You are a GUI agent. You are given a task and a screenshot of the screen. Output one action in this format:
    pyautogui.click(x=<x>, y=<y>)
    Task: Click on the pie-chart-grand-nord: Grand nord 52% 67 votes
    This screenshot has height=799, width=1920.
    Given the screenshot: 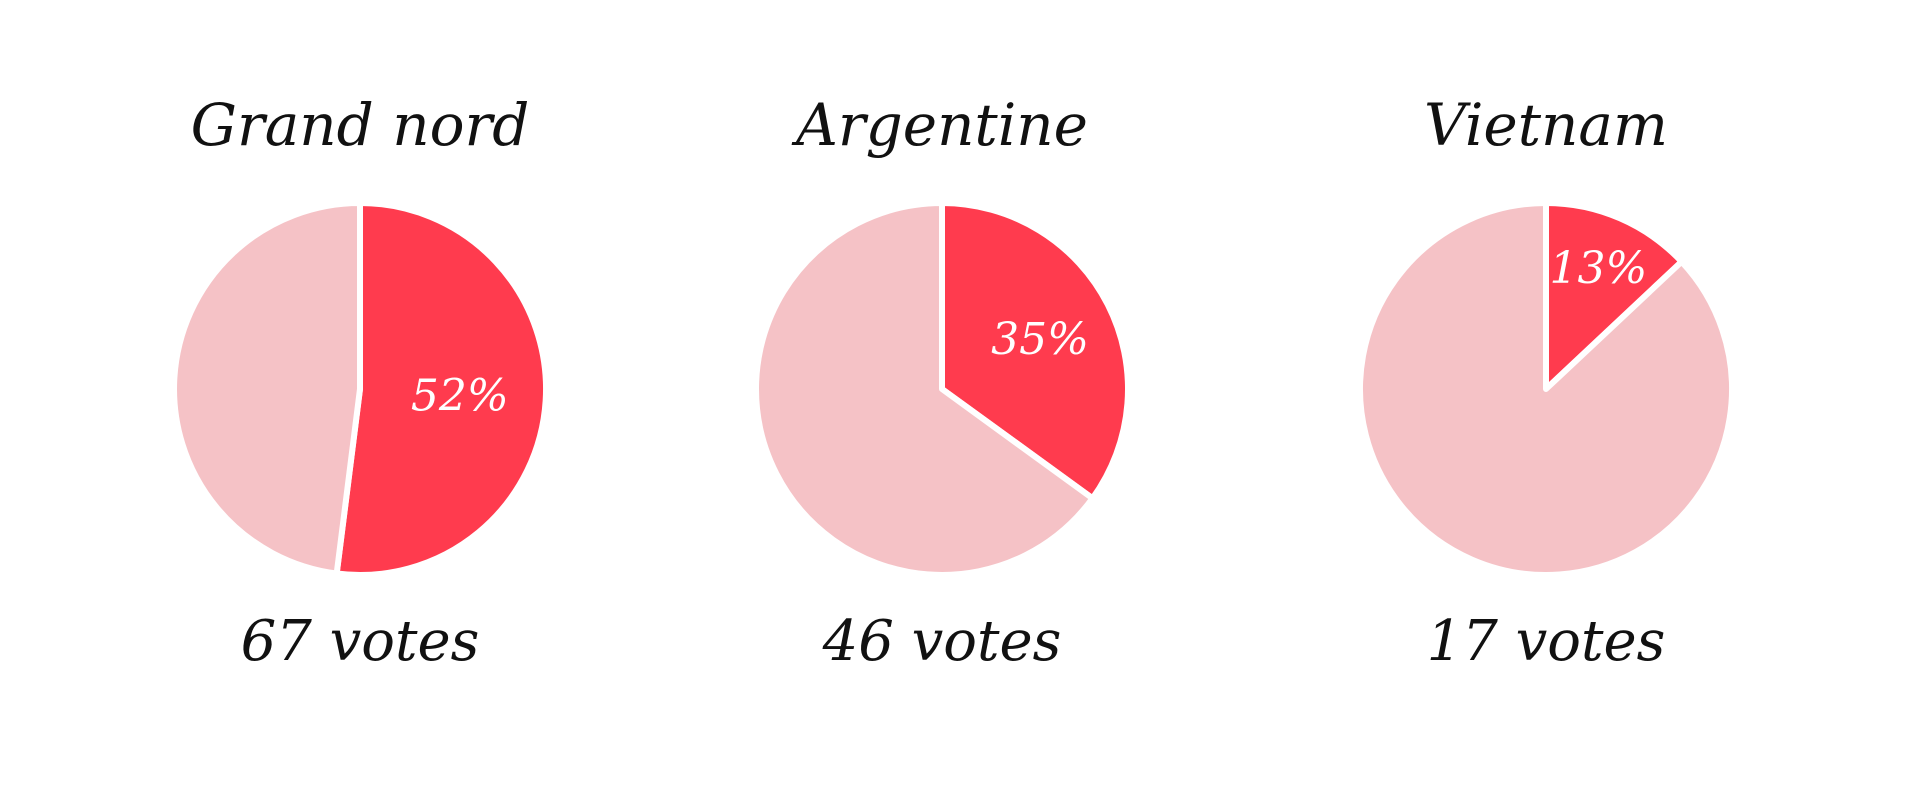 What is the action you would take?
    pyautogui.click(x=360, y=382)
    